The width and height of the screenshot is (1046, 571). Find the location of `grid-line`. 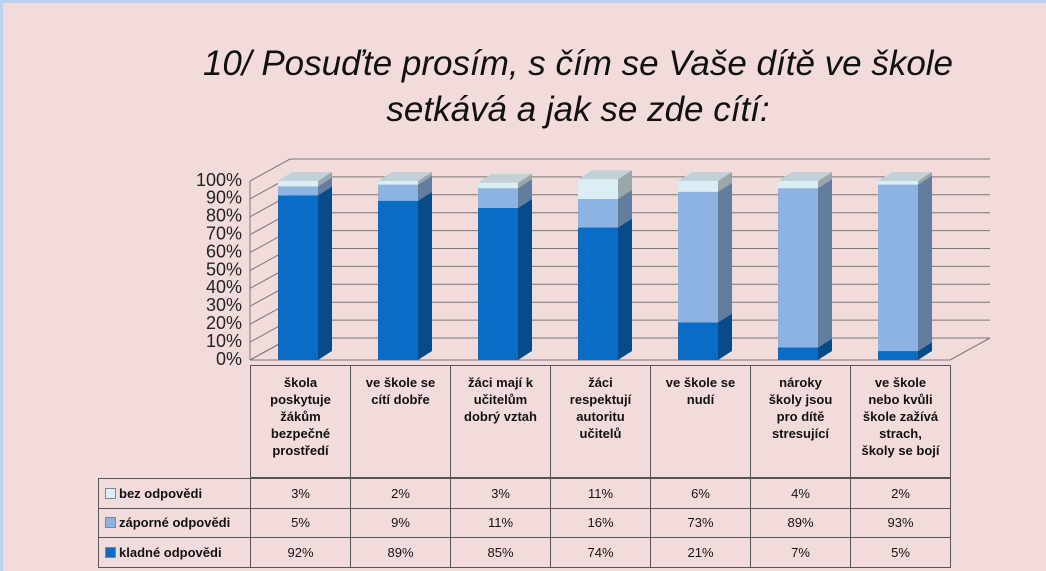

grid-line is located at coordinates (619, 170).